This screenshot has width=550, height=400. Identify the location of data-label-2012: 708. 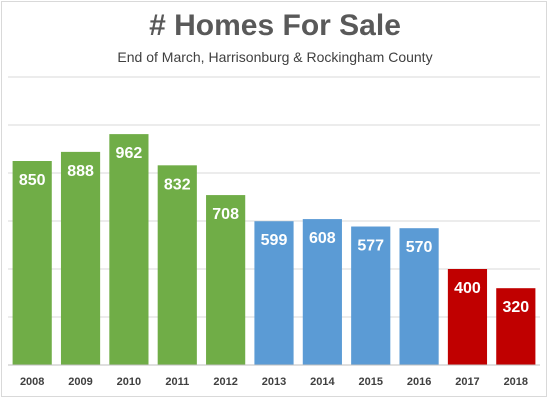
(225, 214).